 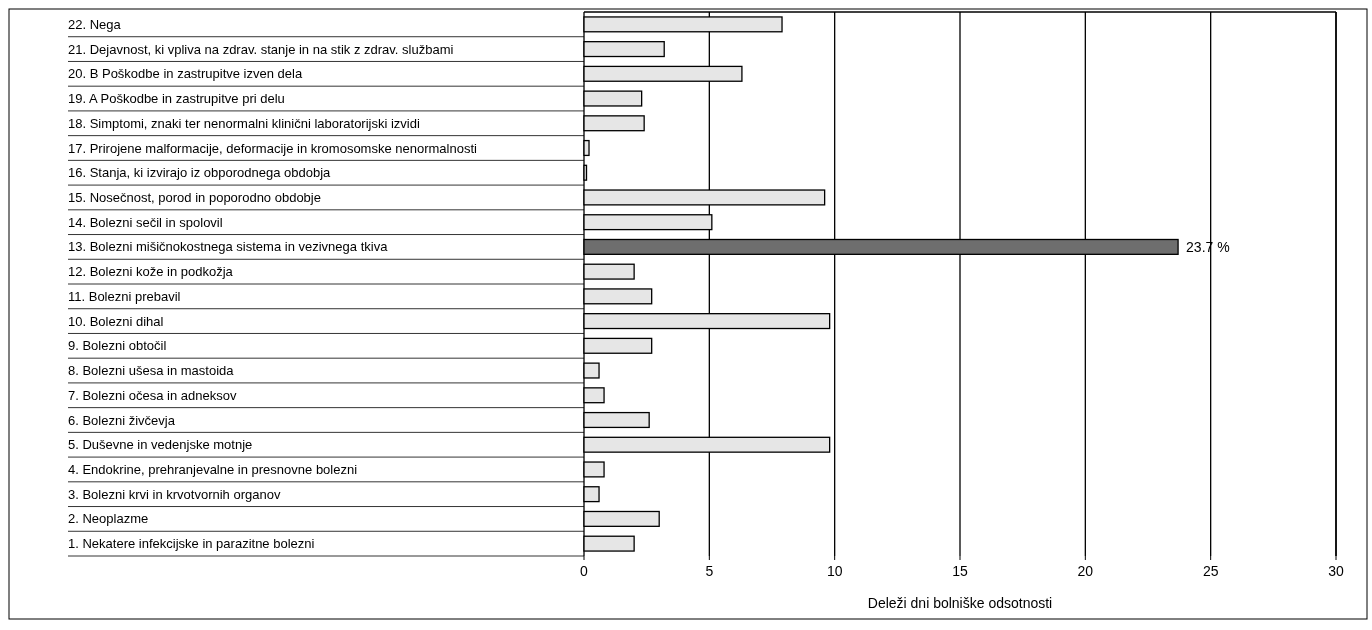 I want to click on y-tick-label: 8. Bolezni ušesa in mastoida, so click(x=151, y=371).